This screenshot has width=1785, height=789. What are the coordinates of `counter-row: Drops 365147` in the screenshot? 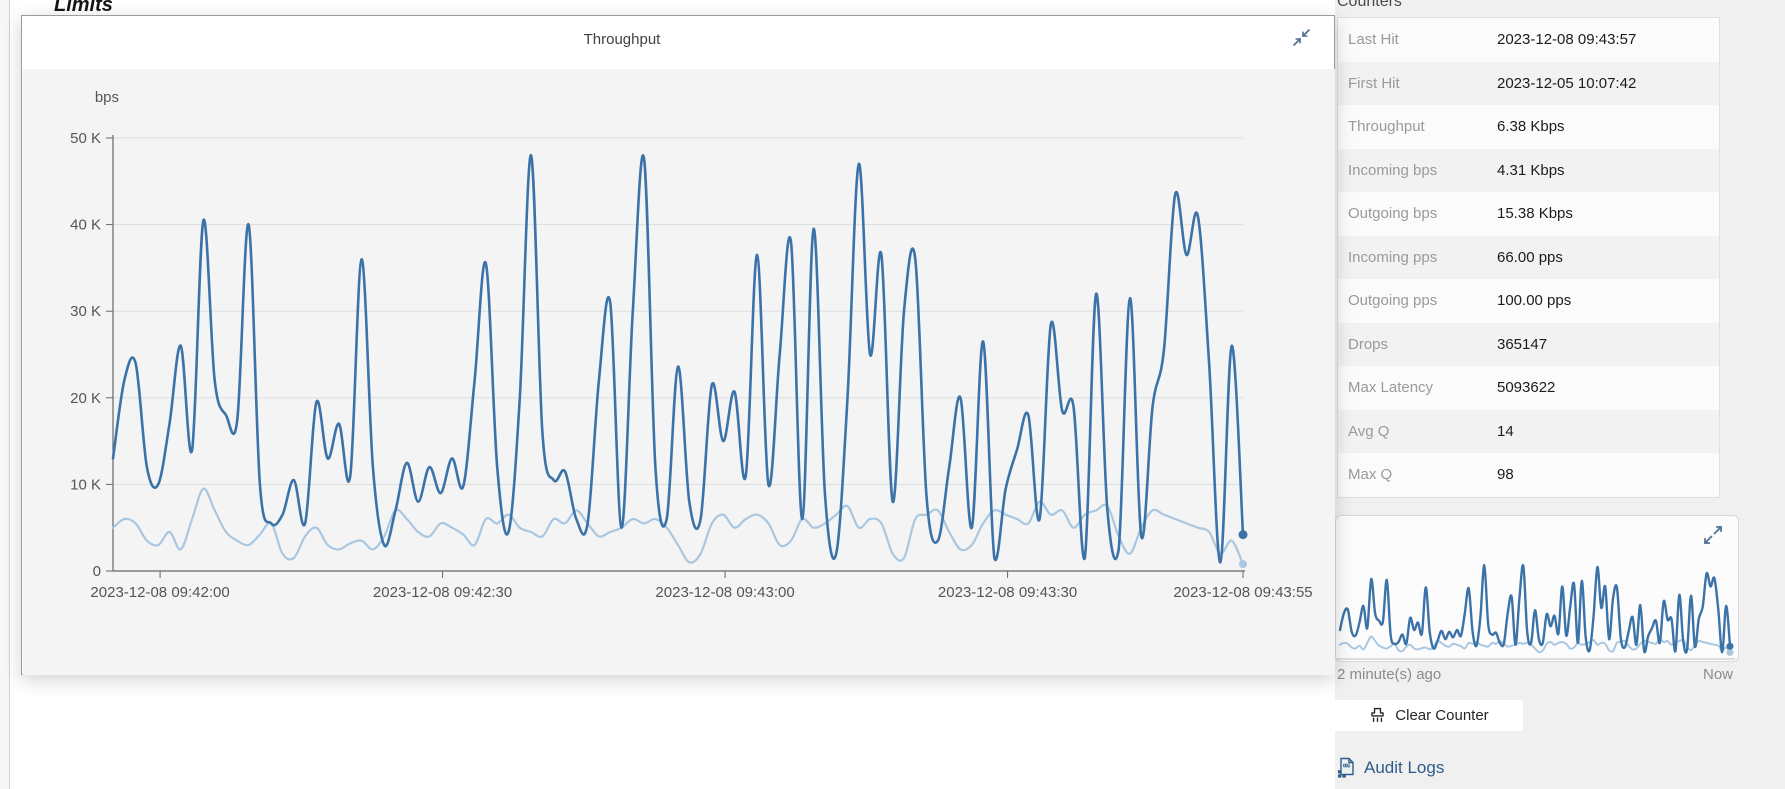 It's located at (1528, 344).